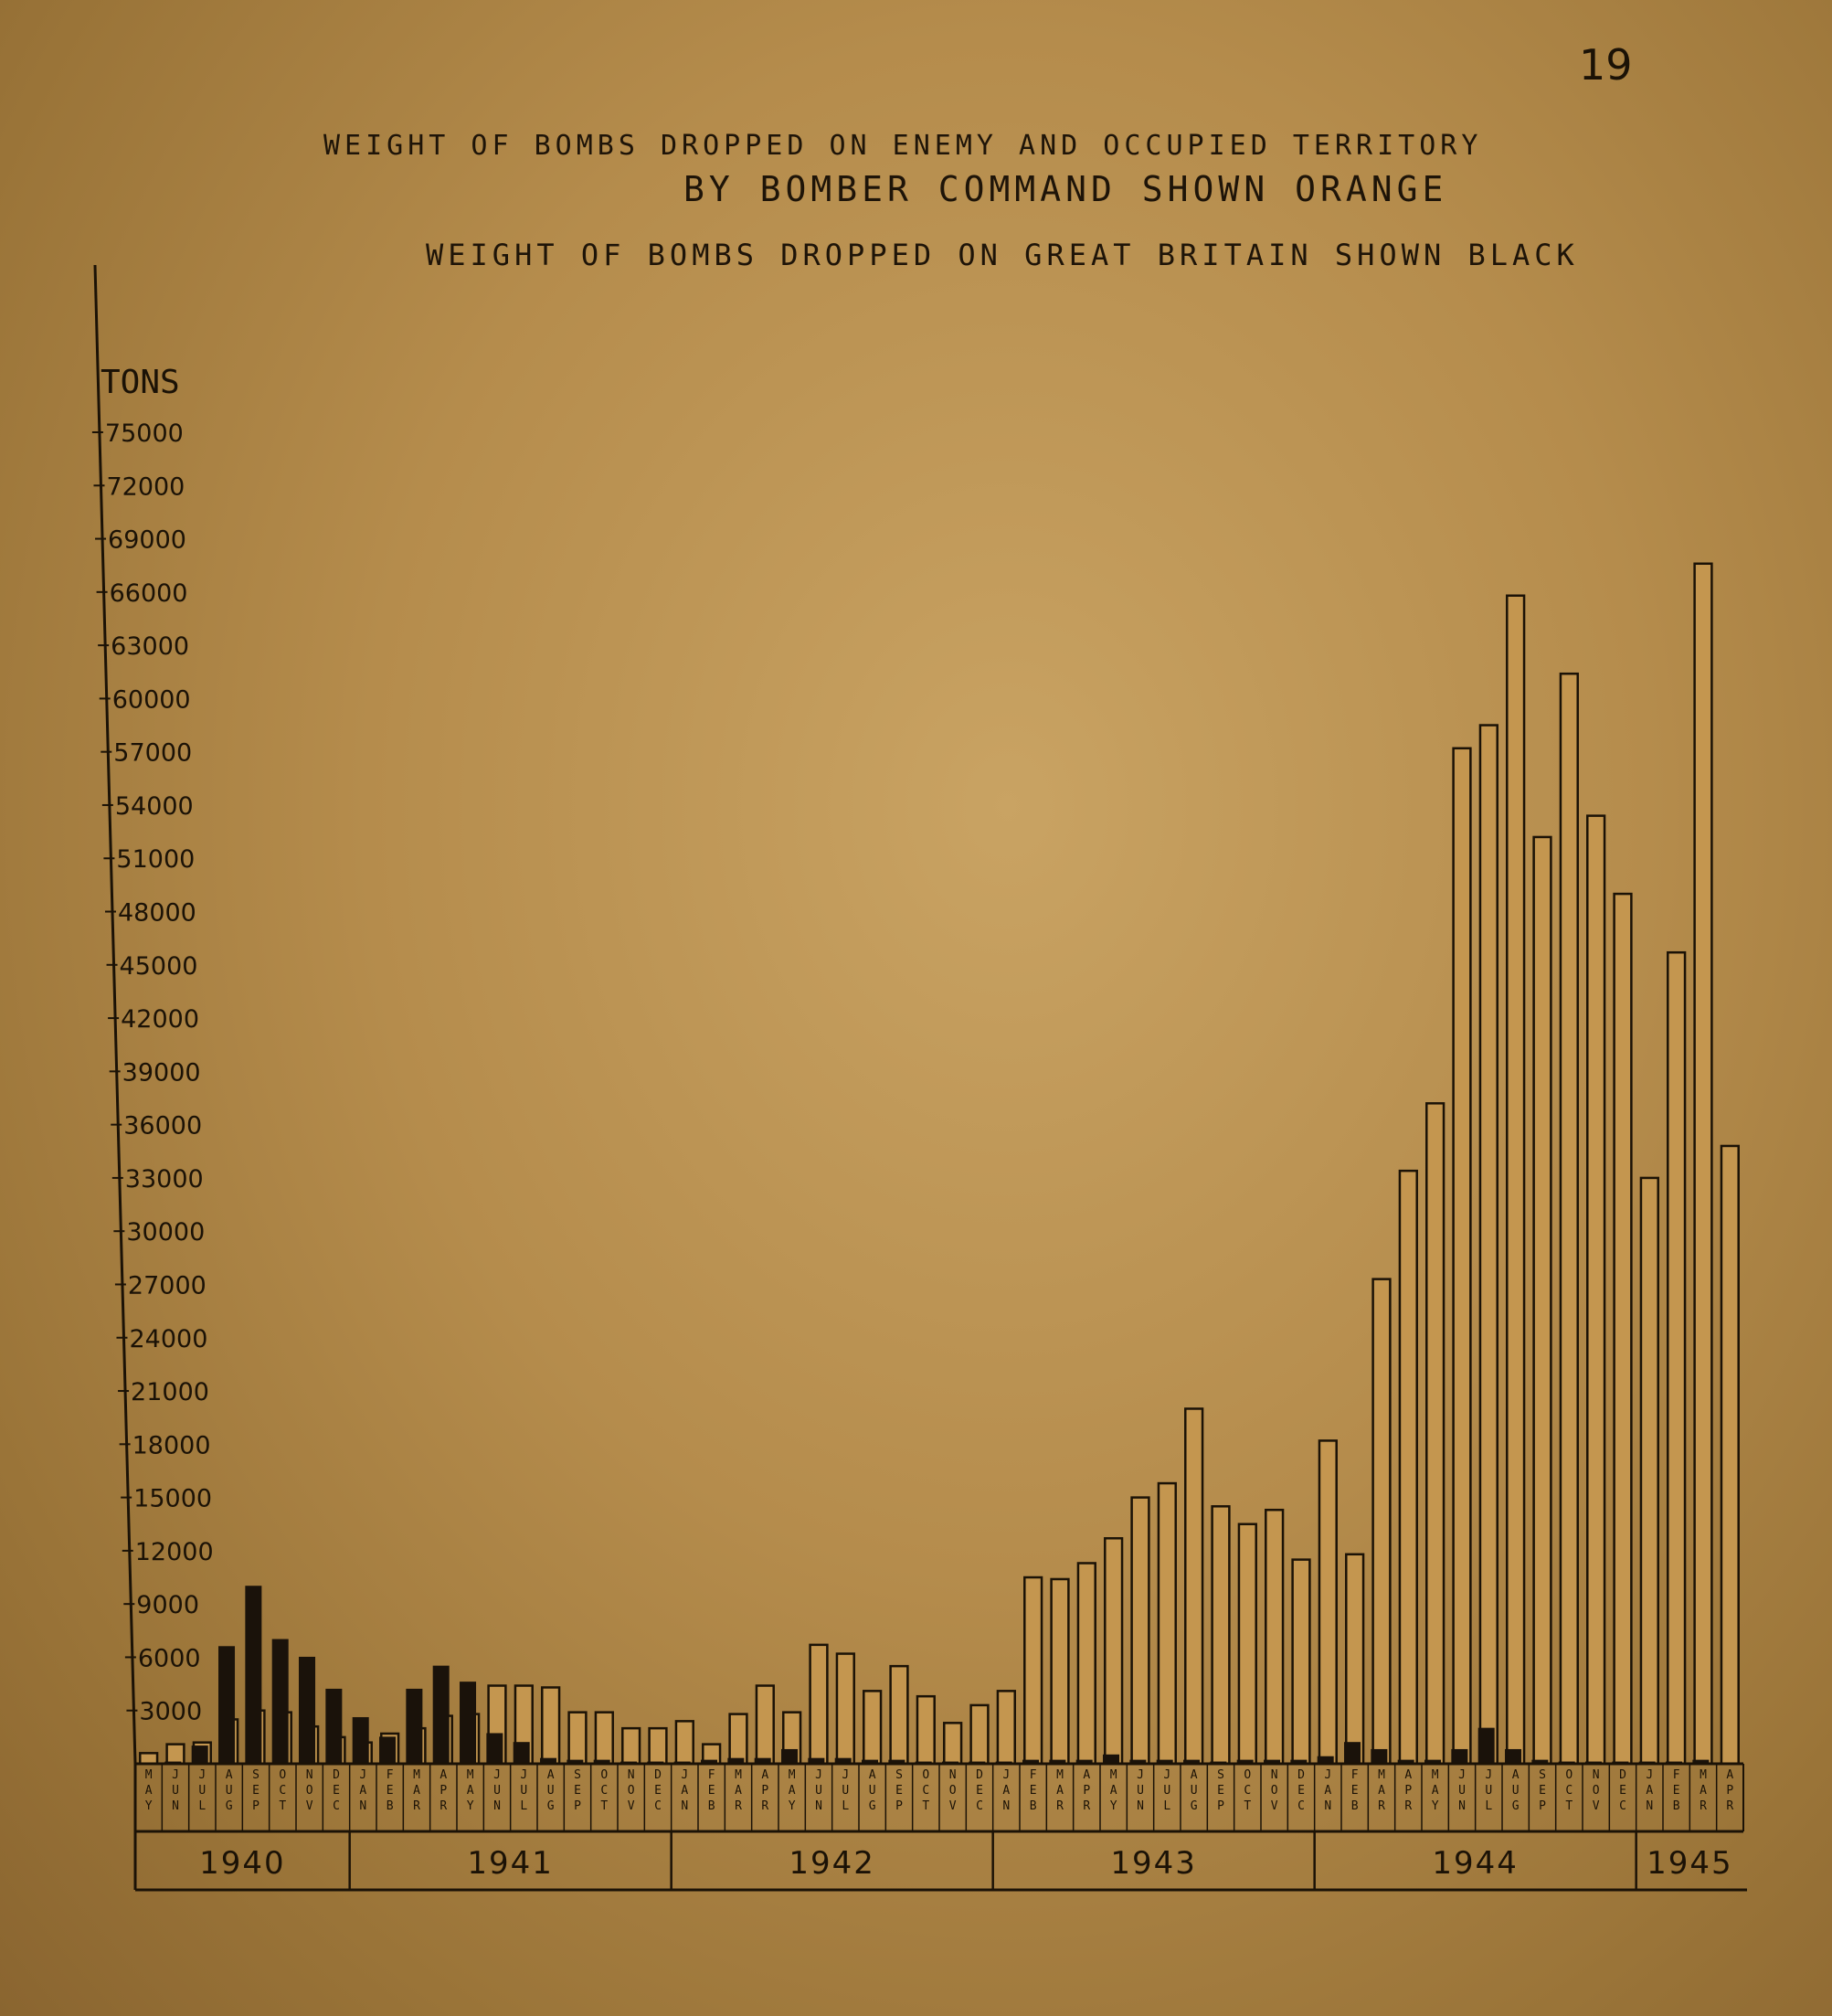 The height and width of the screenshot is (2016, 1832). What do you see at coordinates (151, 700) in the screenshot?
I see `y-tick-label: 60000` at bounding box center [151, 700].